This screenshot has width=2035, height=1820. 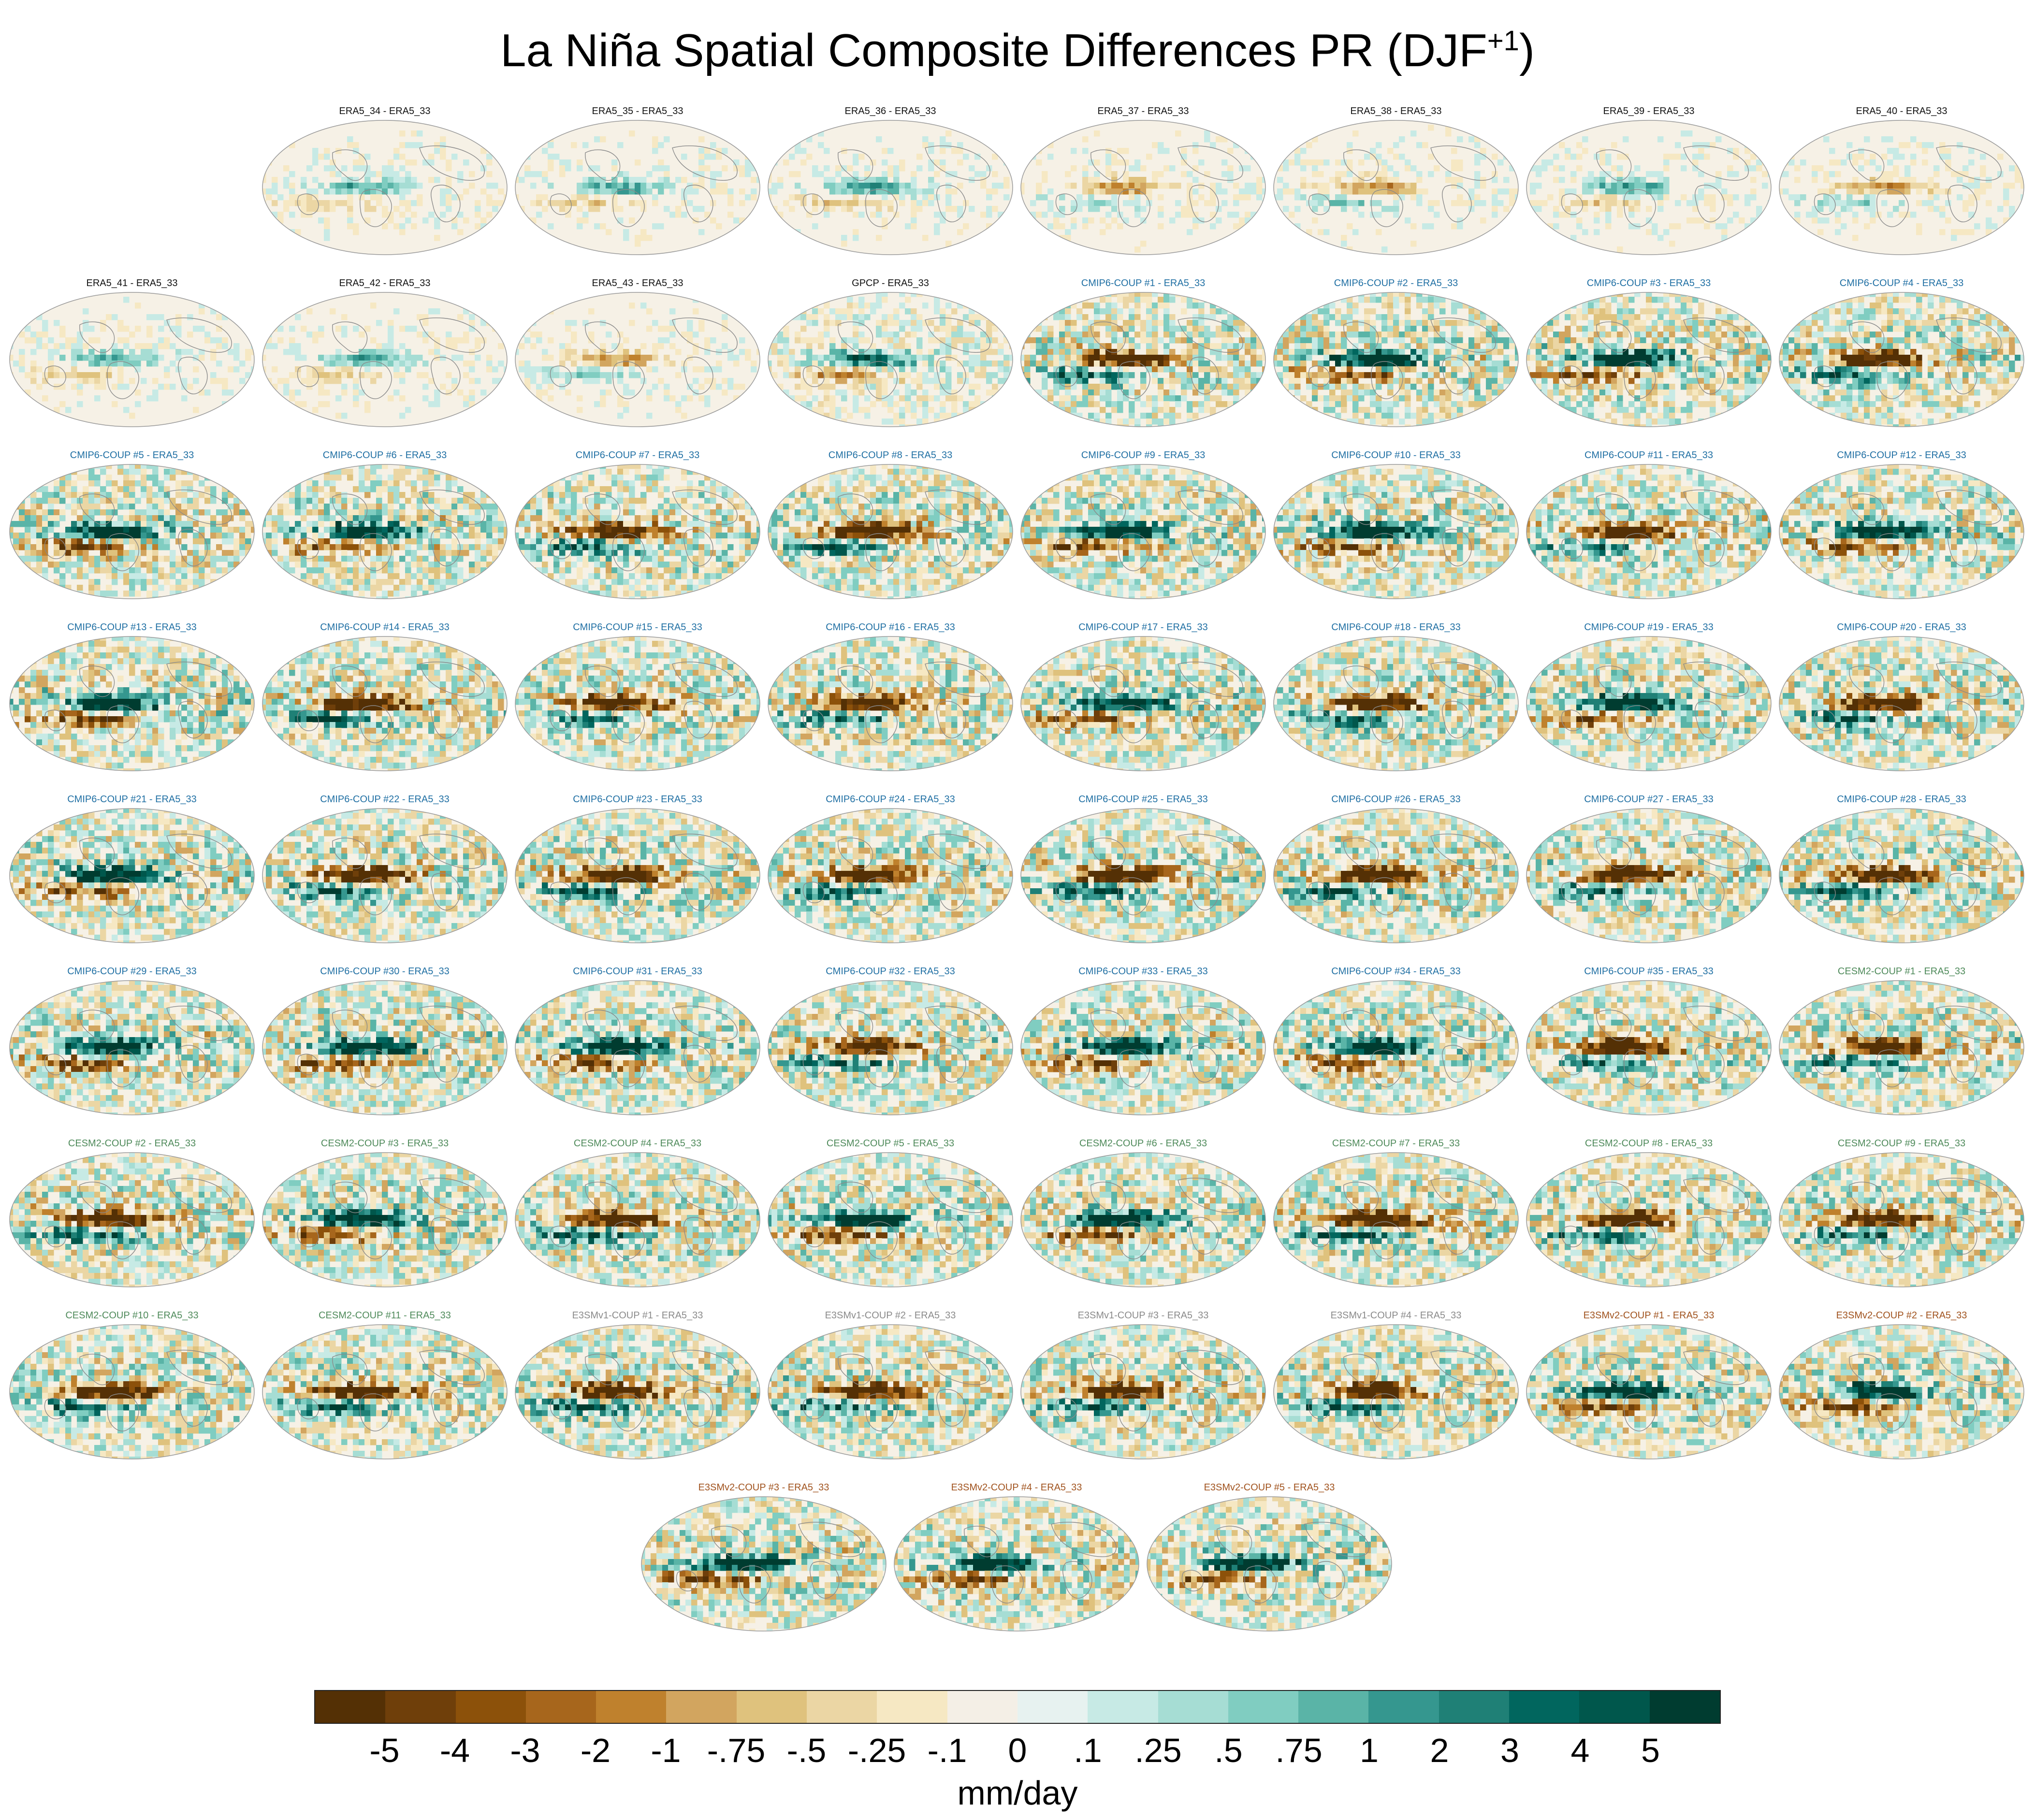 I want to click on panel-label: ERA5_39 - ERA5_33, so click(x=1648, y=111).